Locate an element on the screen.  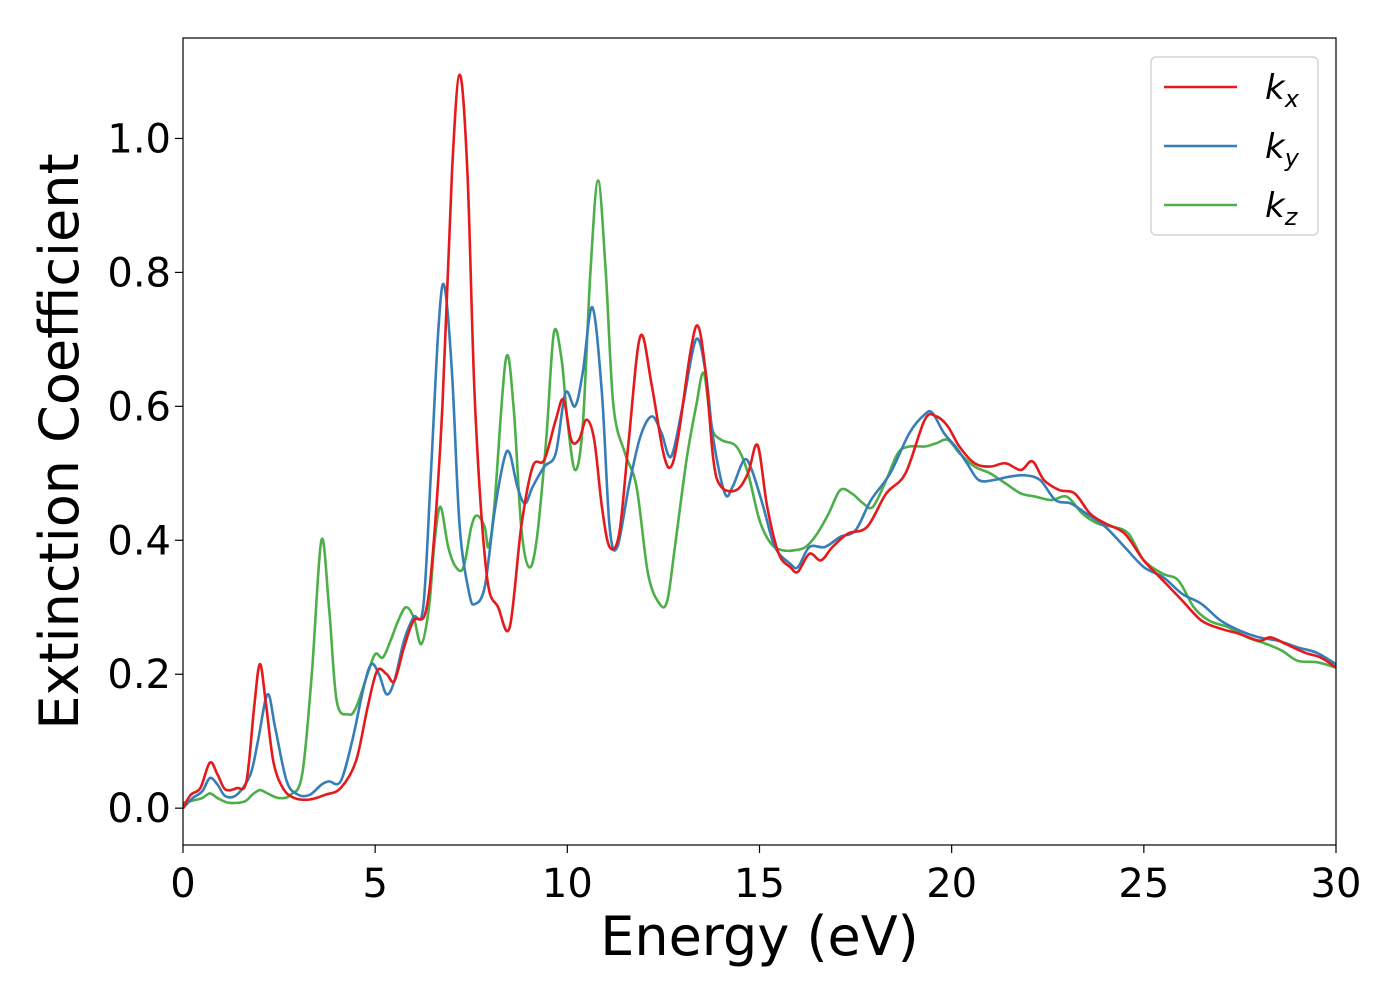
x-axis: 0 5 10 15 20 25 30 is located at coordinates (765, 876).